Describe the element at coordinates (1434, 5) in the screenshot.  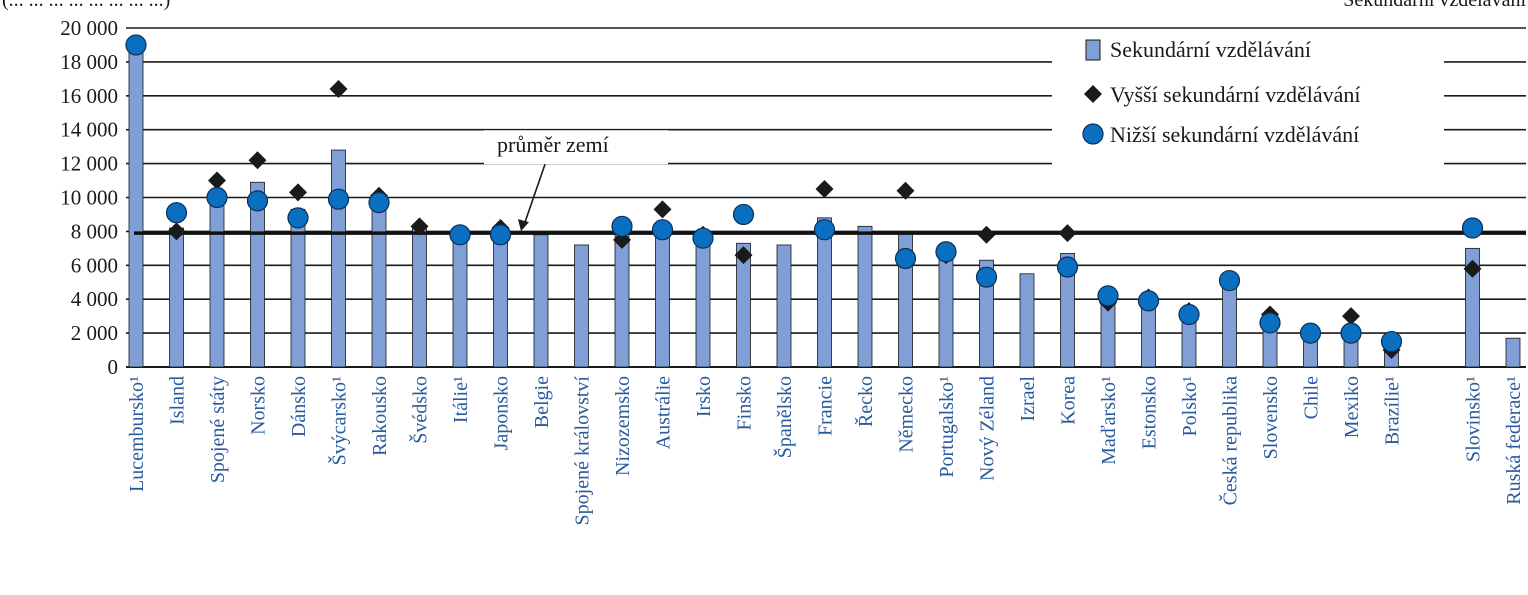
I see `header-right-clipped: Sekundární vzdělávání` at that location.